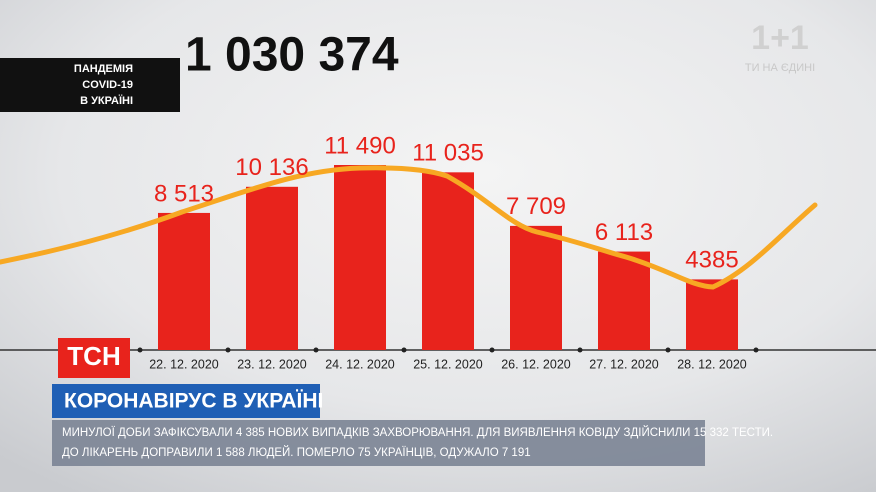 This screenshot has height=497, width=876. What do you see at coordinates (536, 364) in the screenshot?
I see `x-tick-label: 26. 12. 2020` at bounding box center [536, 364].